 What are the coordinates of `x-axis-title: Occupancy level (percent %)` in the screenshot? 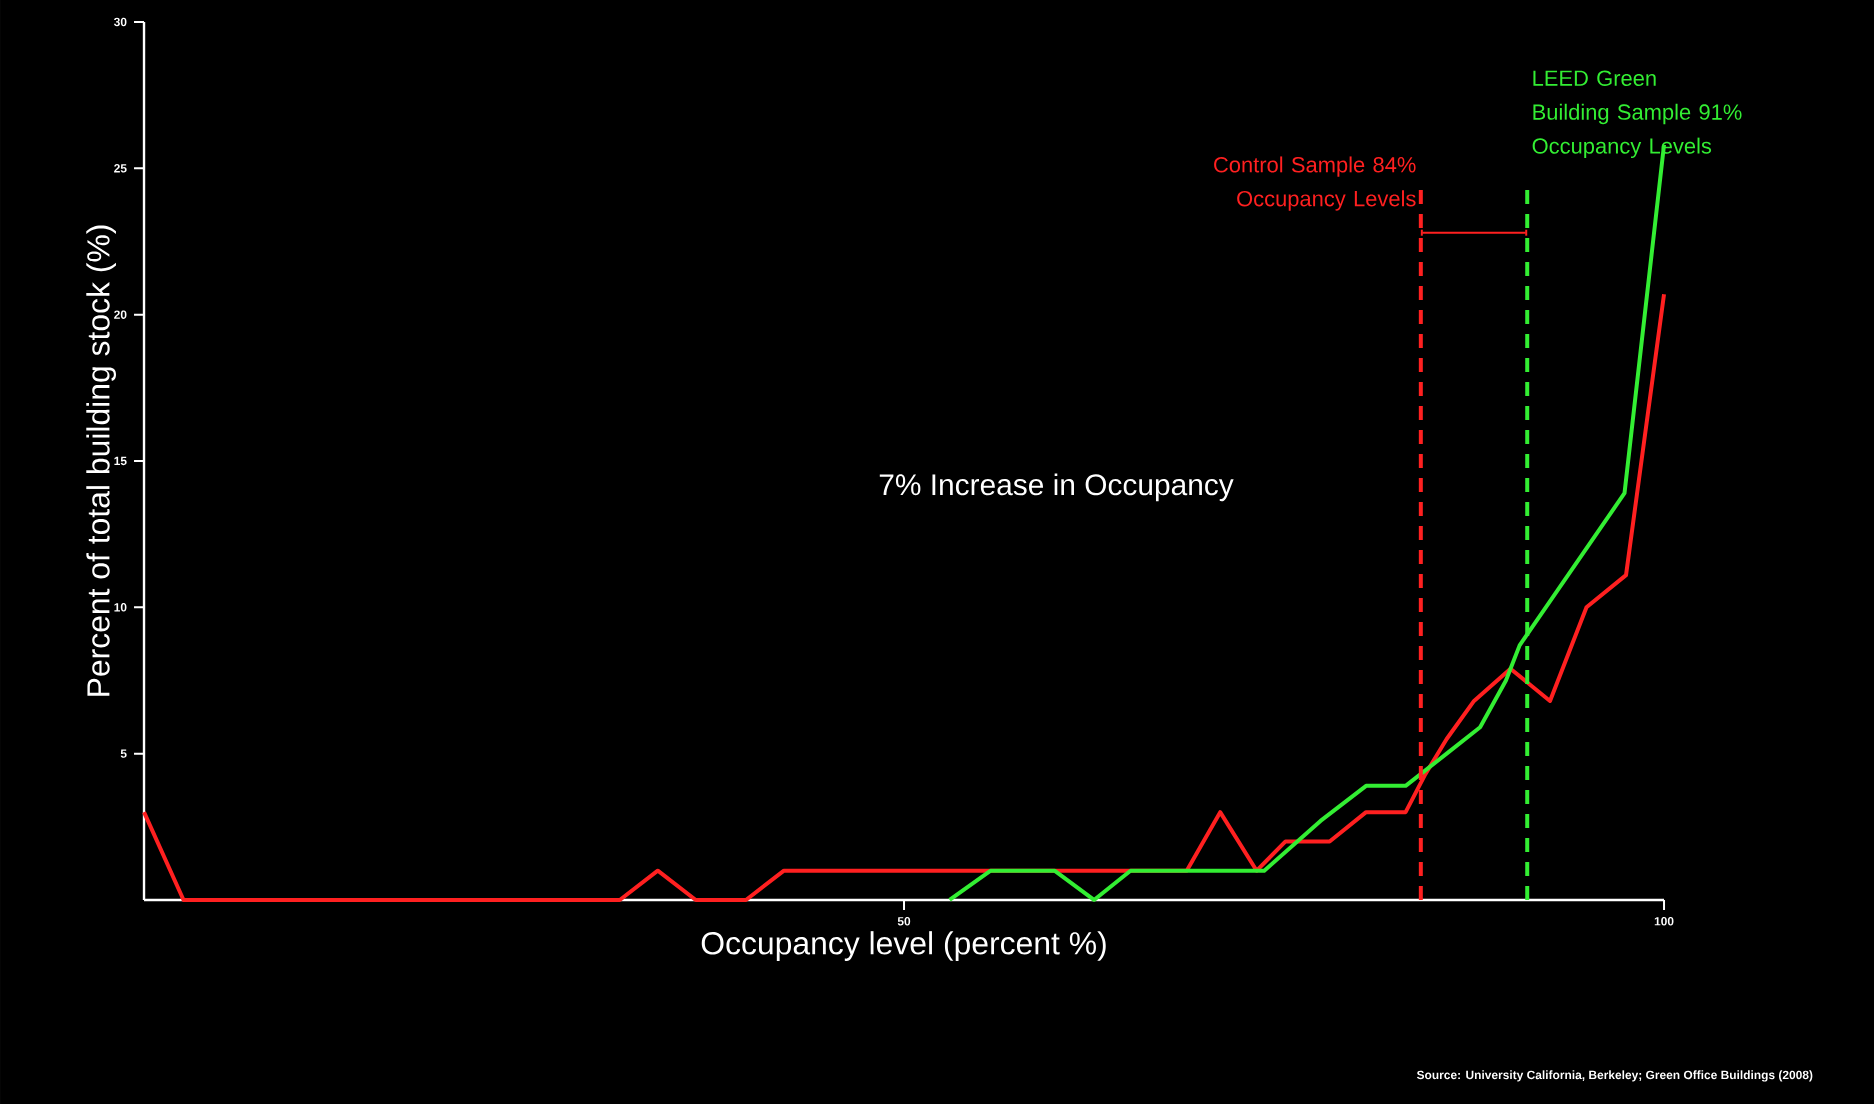 It's located at (903, 946).